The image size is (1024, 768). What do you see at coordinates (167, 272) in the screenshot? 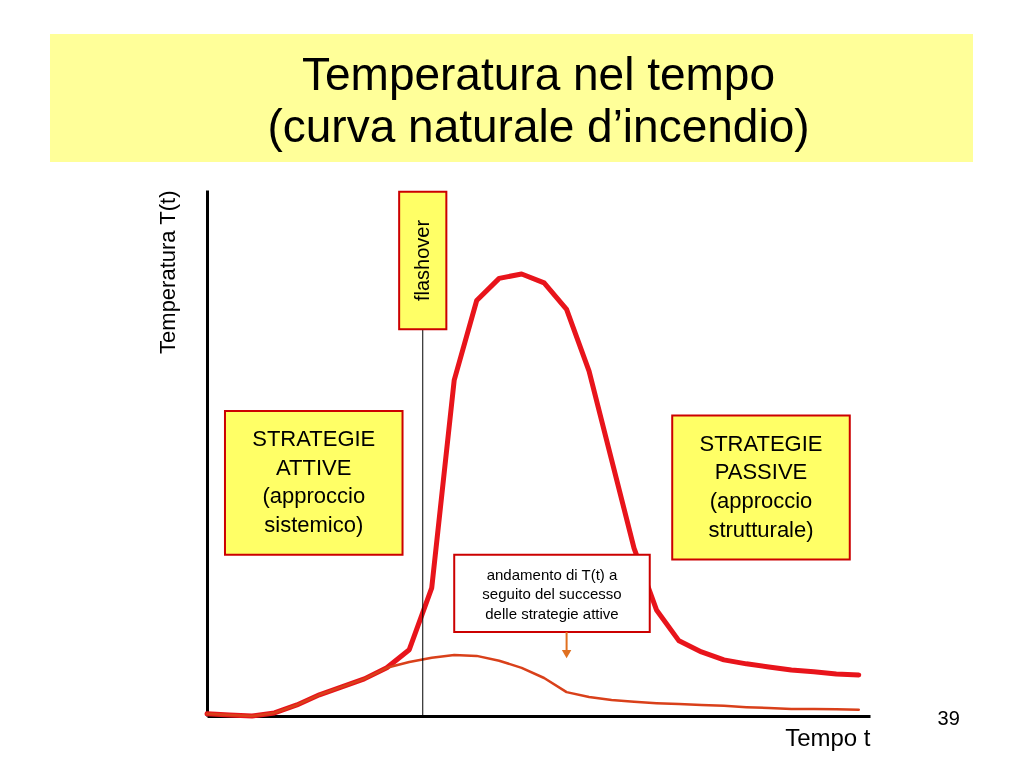
I see `y-axis-title: Temperatura T(t)` at bounding box center [167, 272].